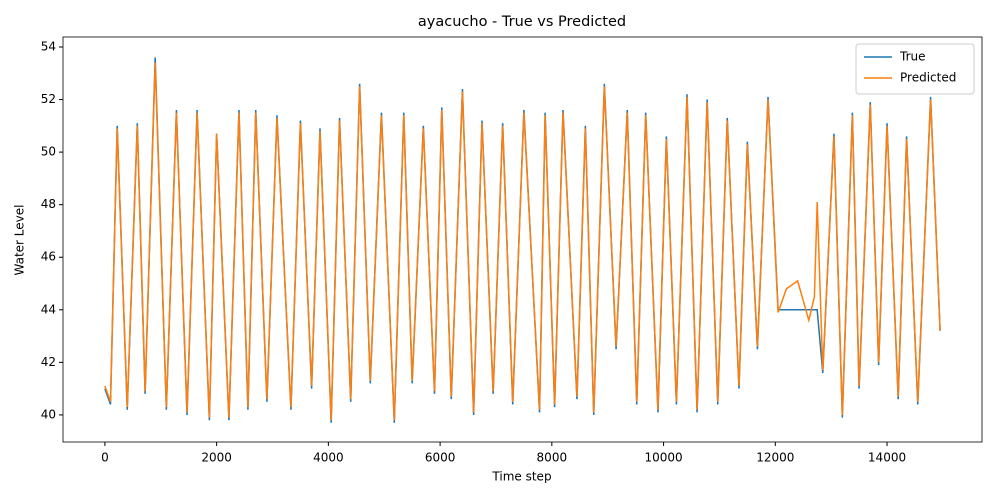 This screenshot has width=1000, height=504. Describe the element at coordinates (912, 57) in the screenshot. I see `legend-label: True` at that location.